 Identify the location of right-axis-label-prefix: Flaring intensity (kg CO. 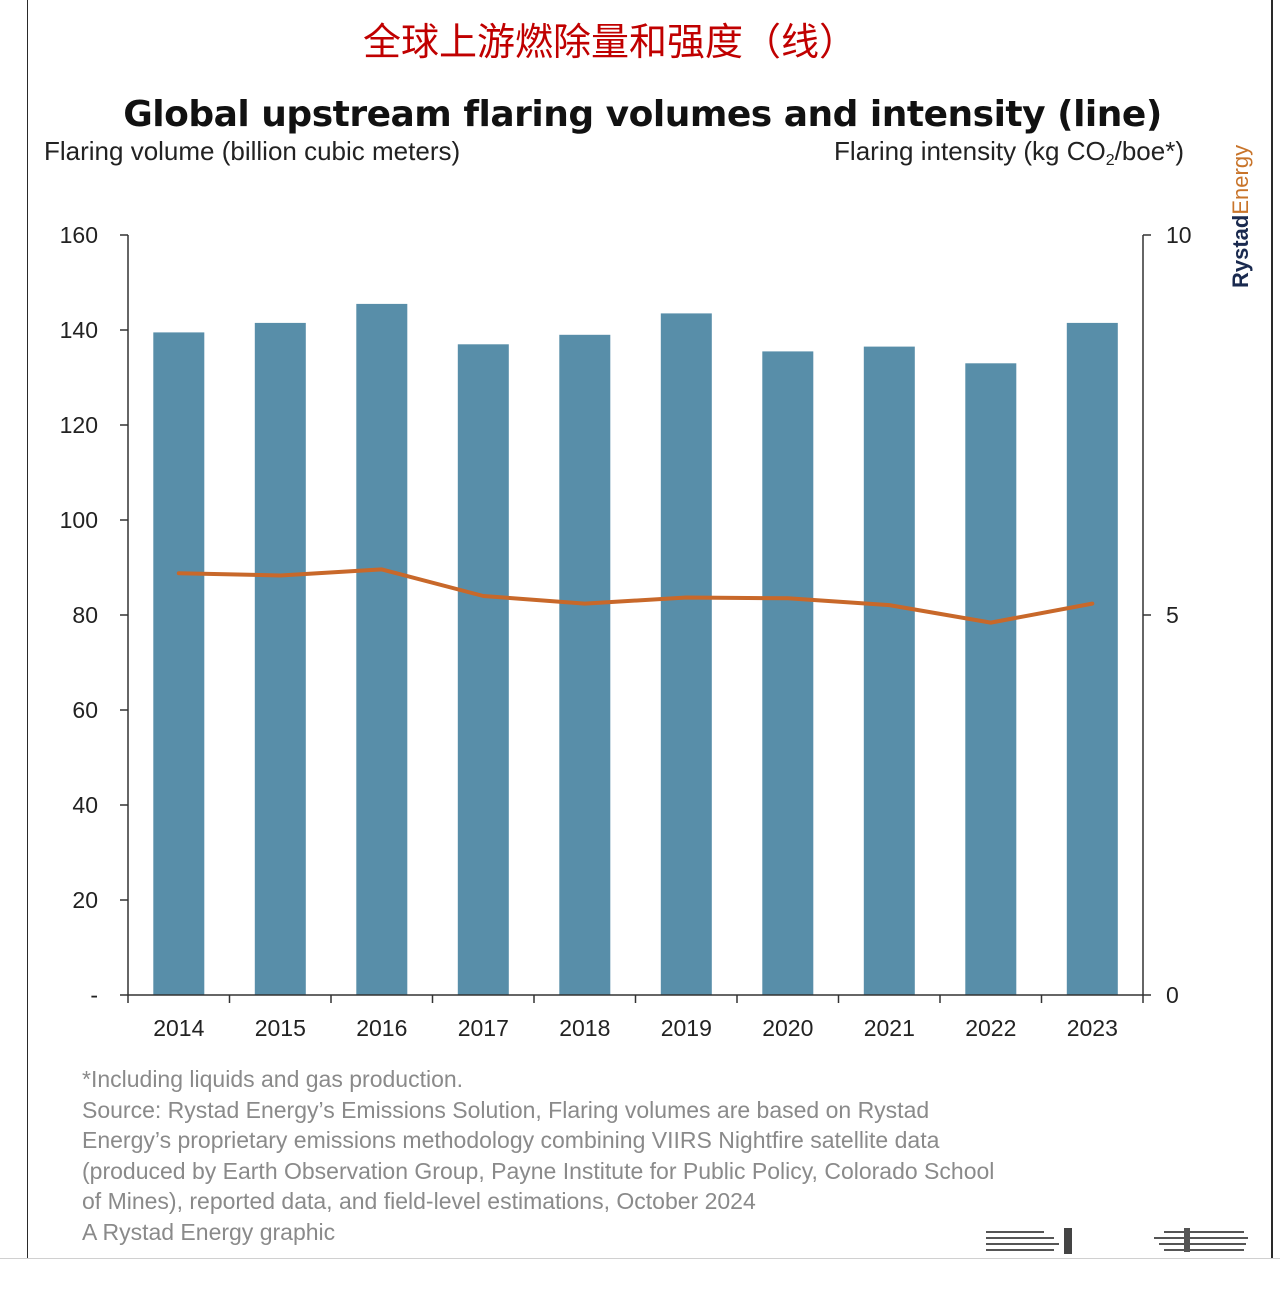
(970, 151).